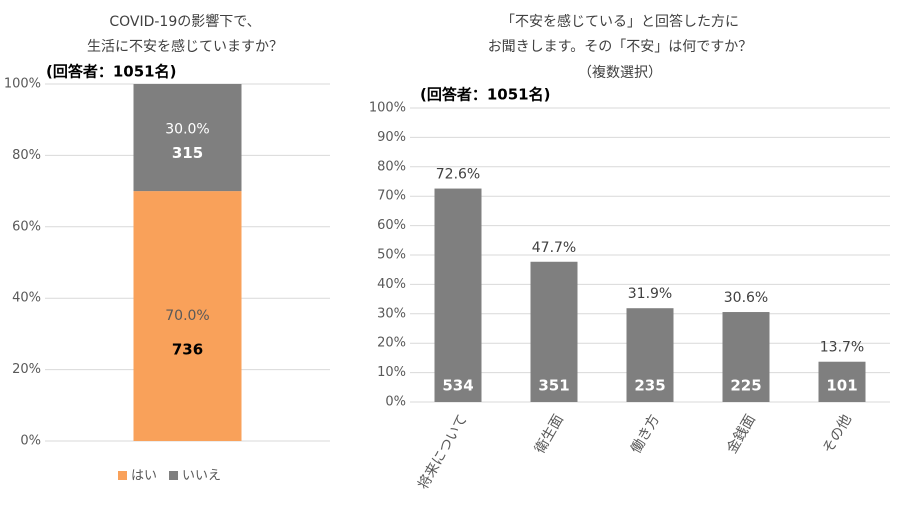  Describe the element at coordinates (746, 298) in the screenshot. I see `value-label: 30.6%` at that location.